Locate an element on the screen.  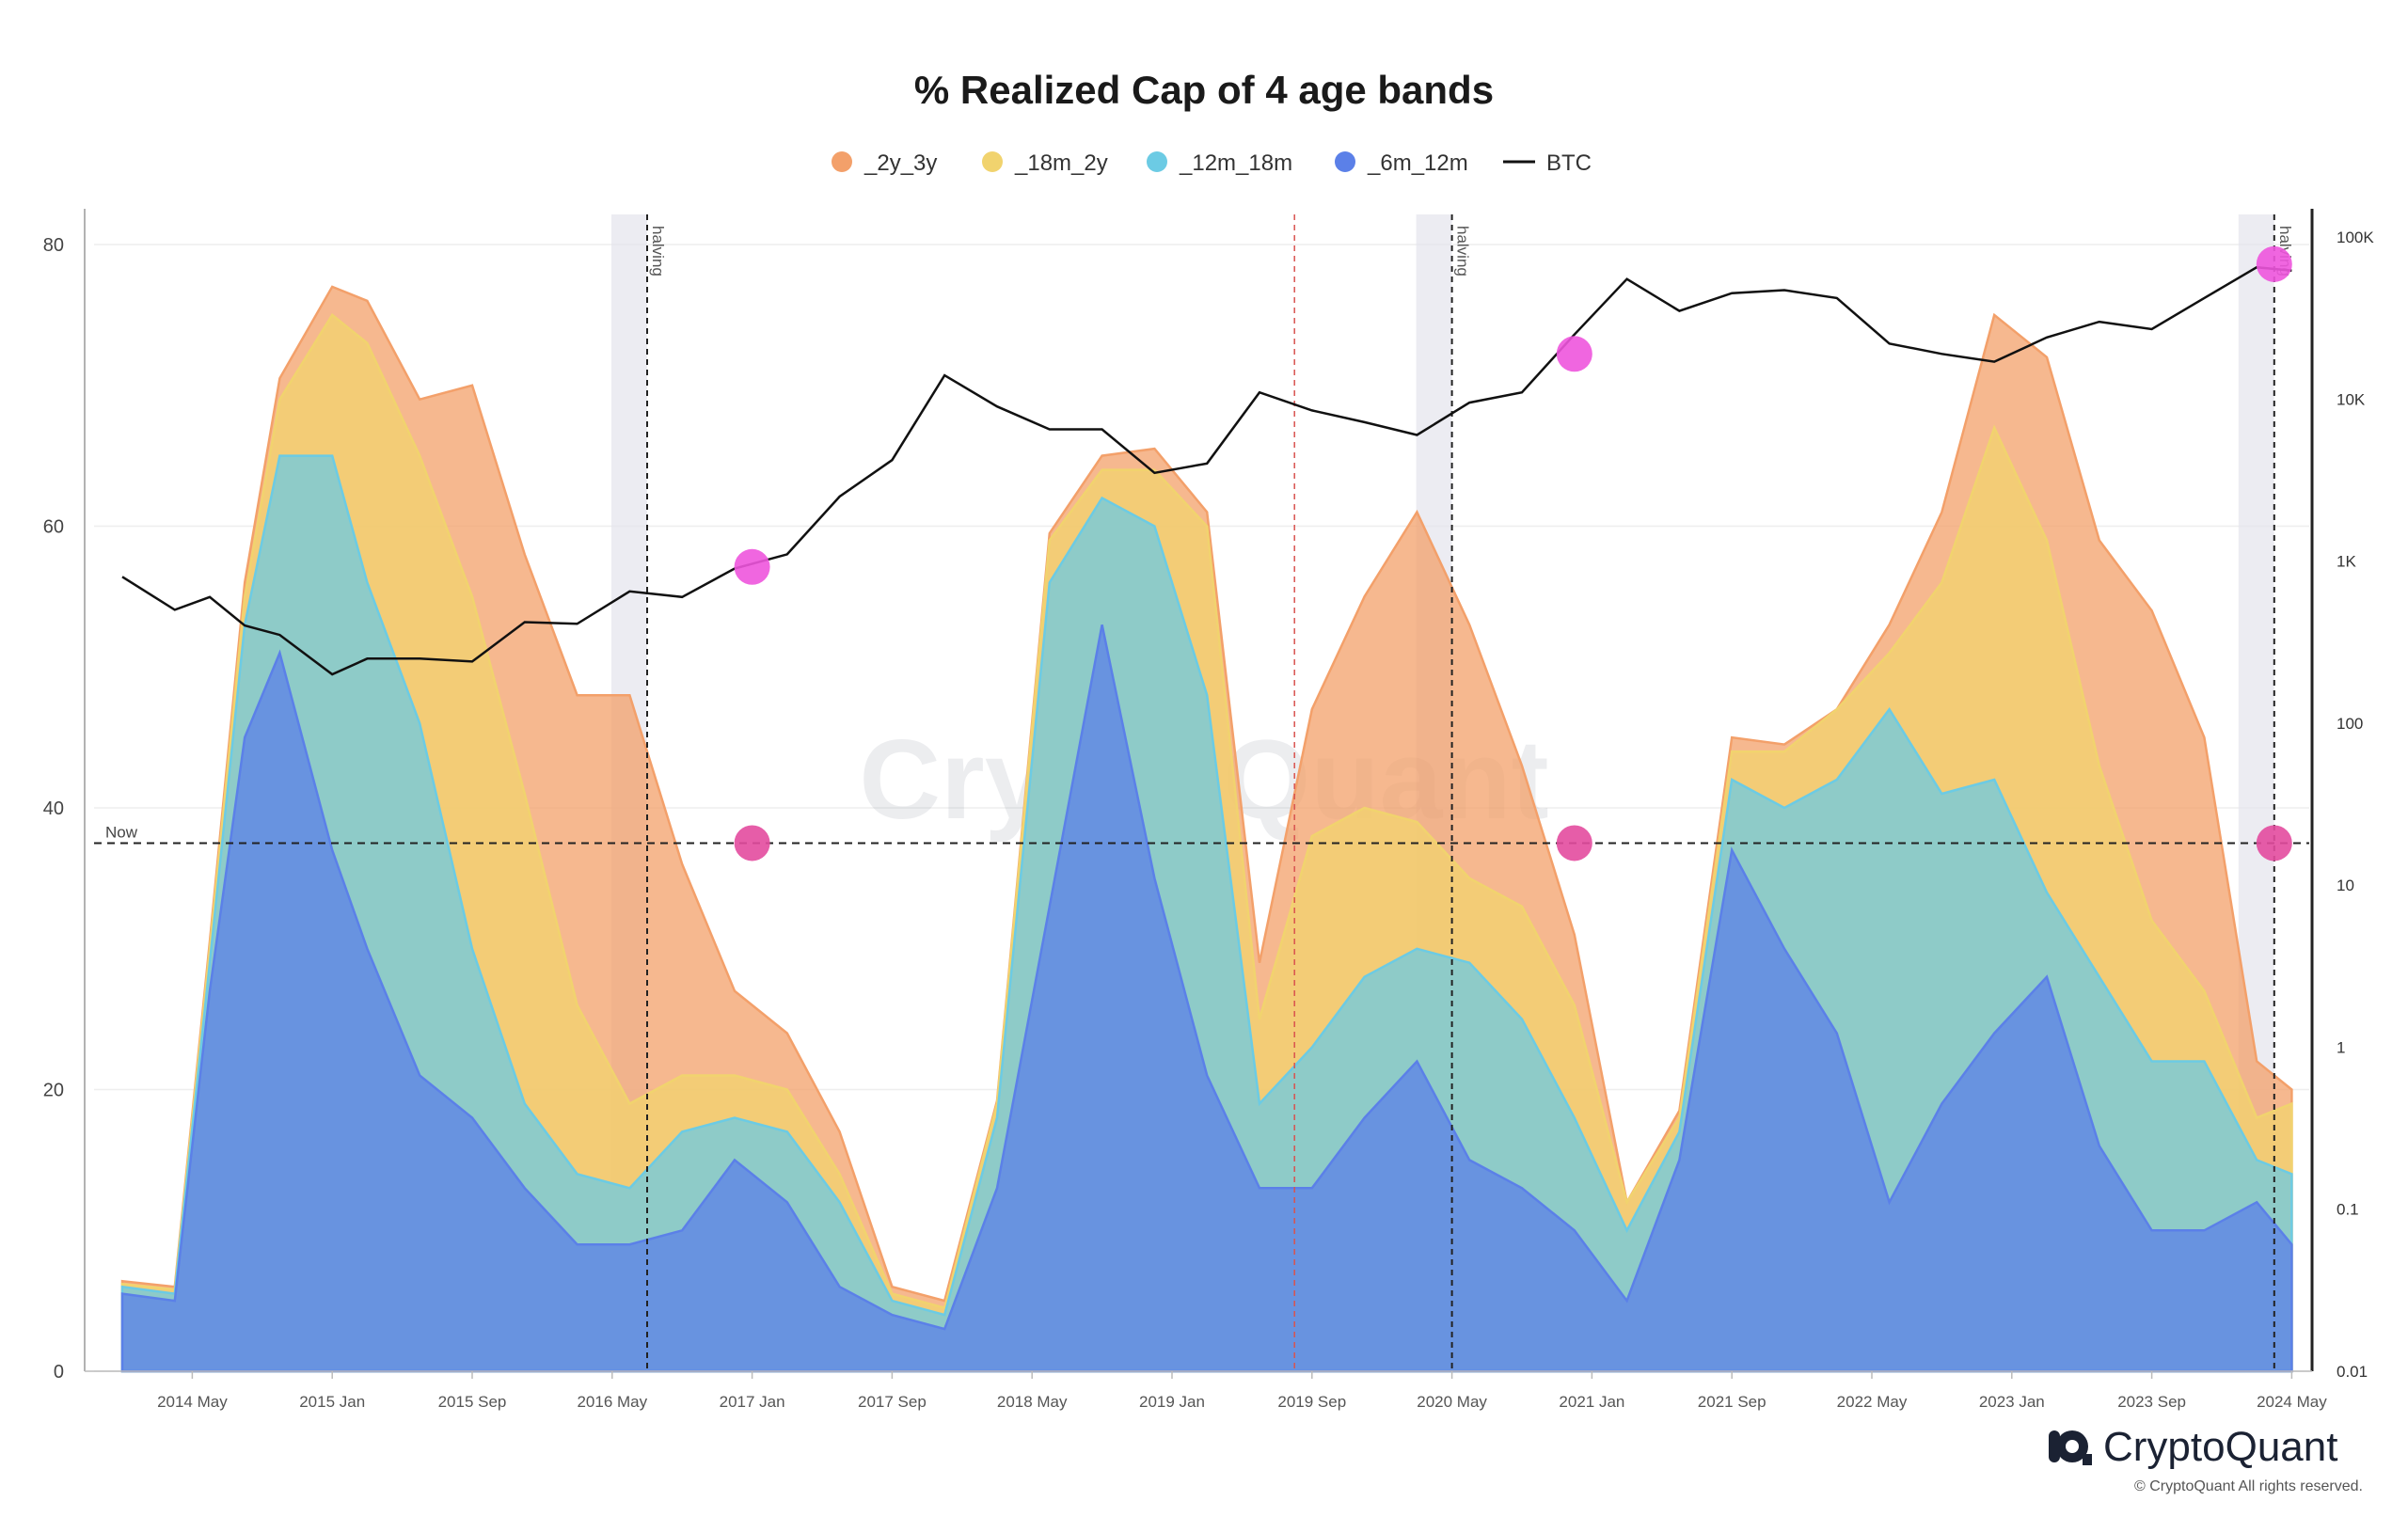
legend-label: BTC is located at coordinates (1569, 163).